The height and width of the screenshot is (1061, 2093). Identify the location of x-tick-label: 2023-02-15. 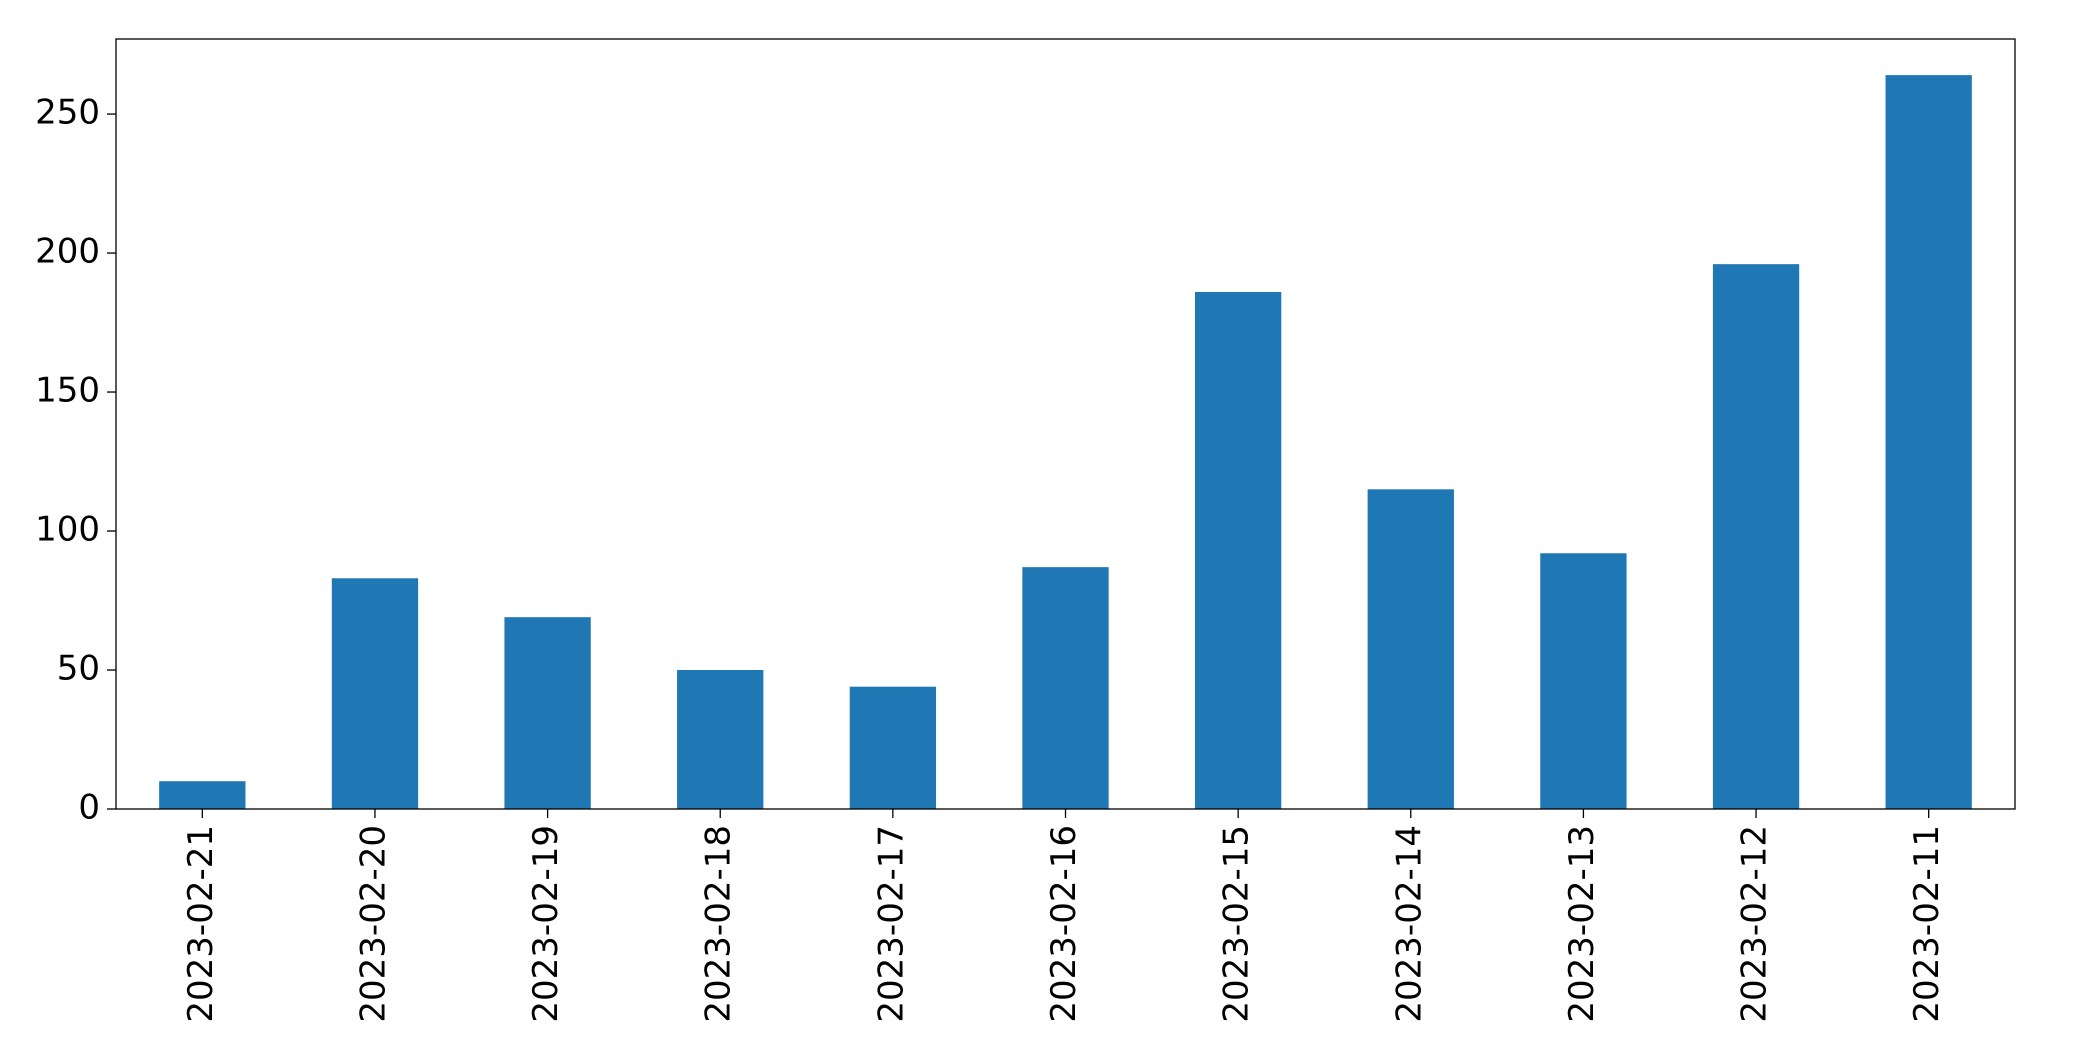
(1237, 924).